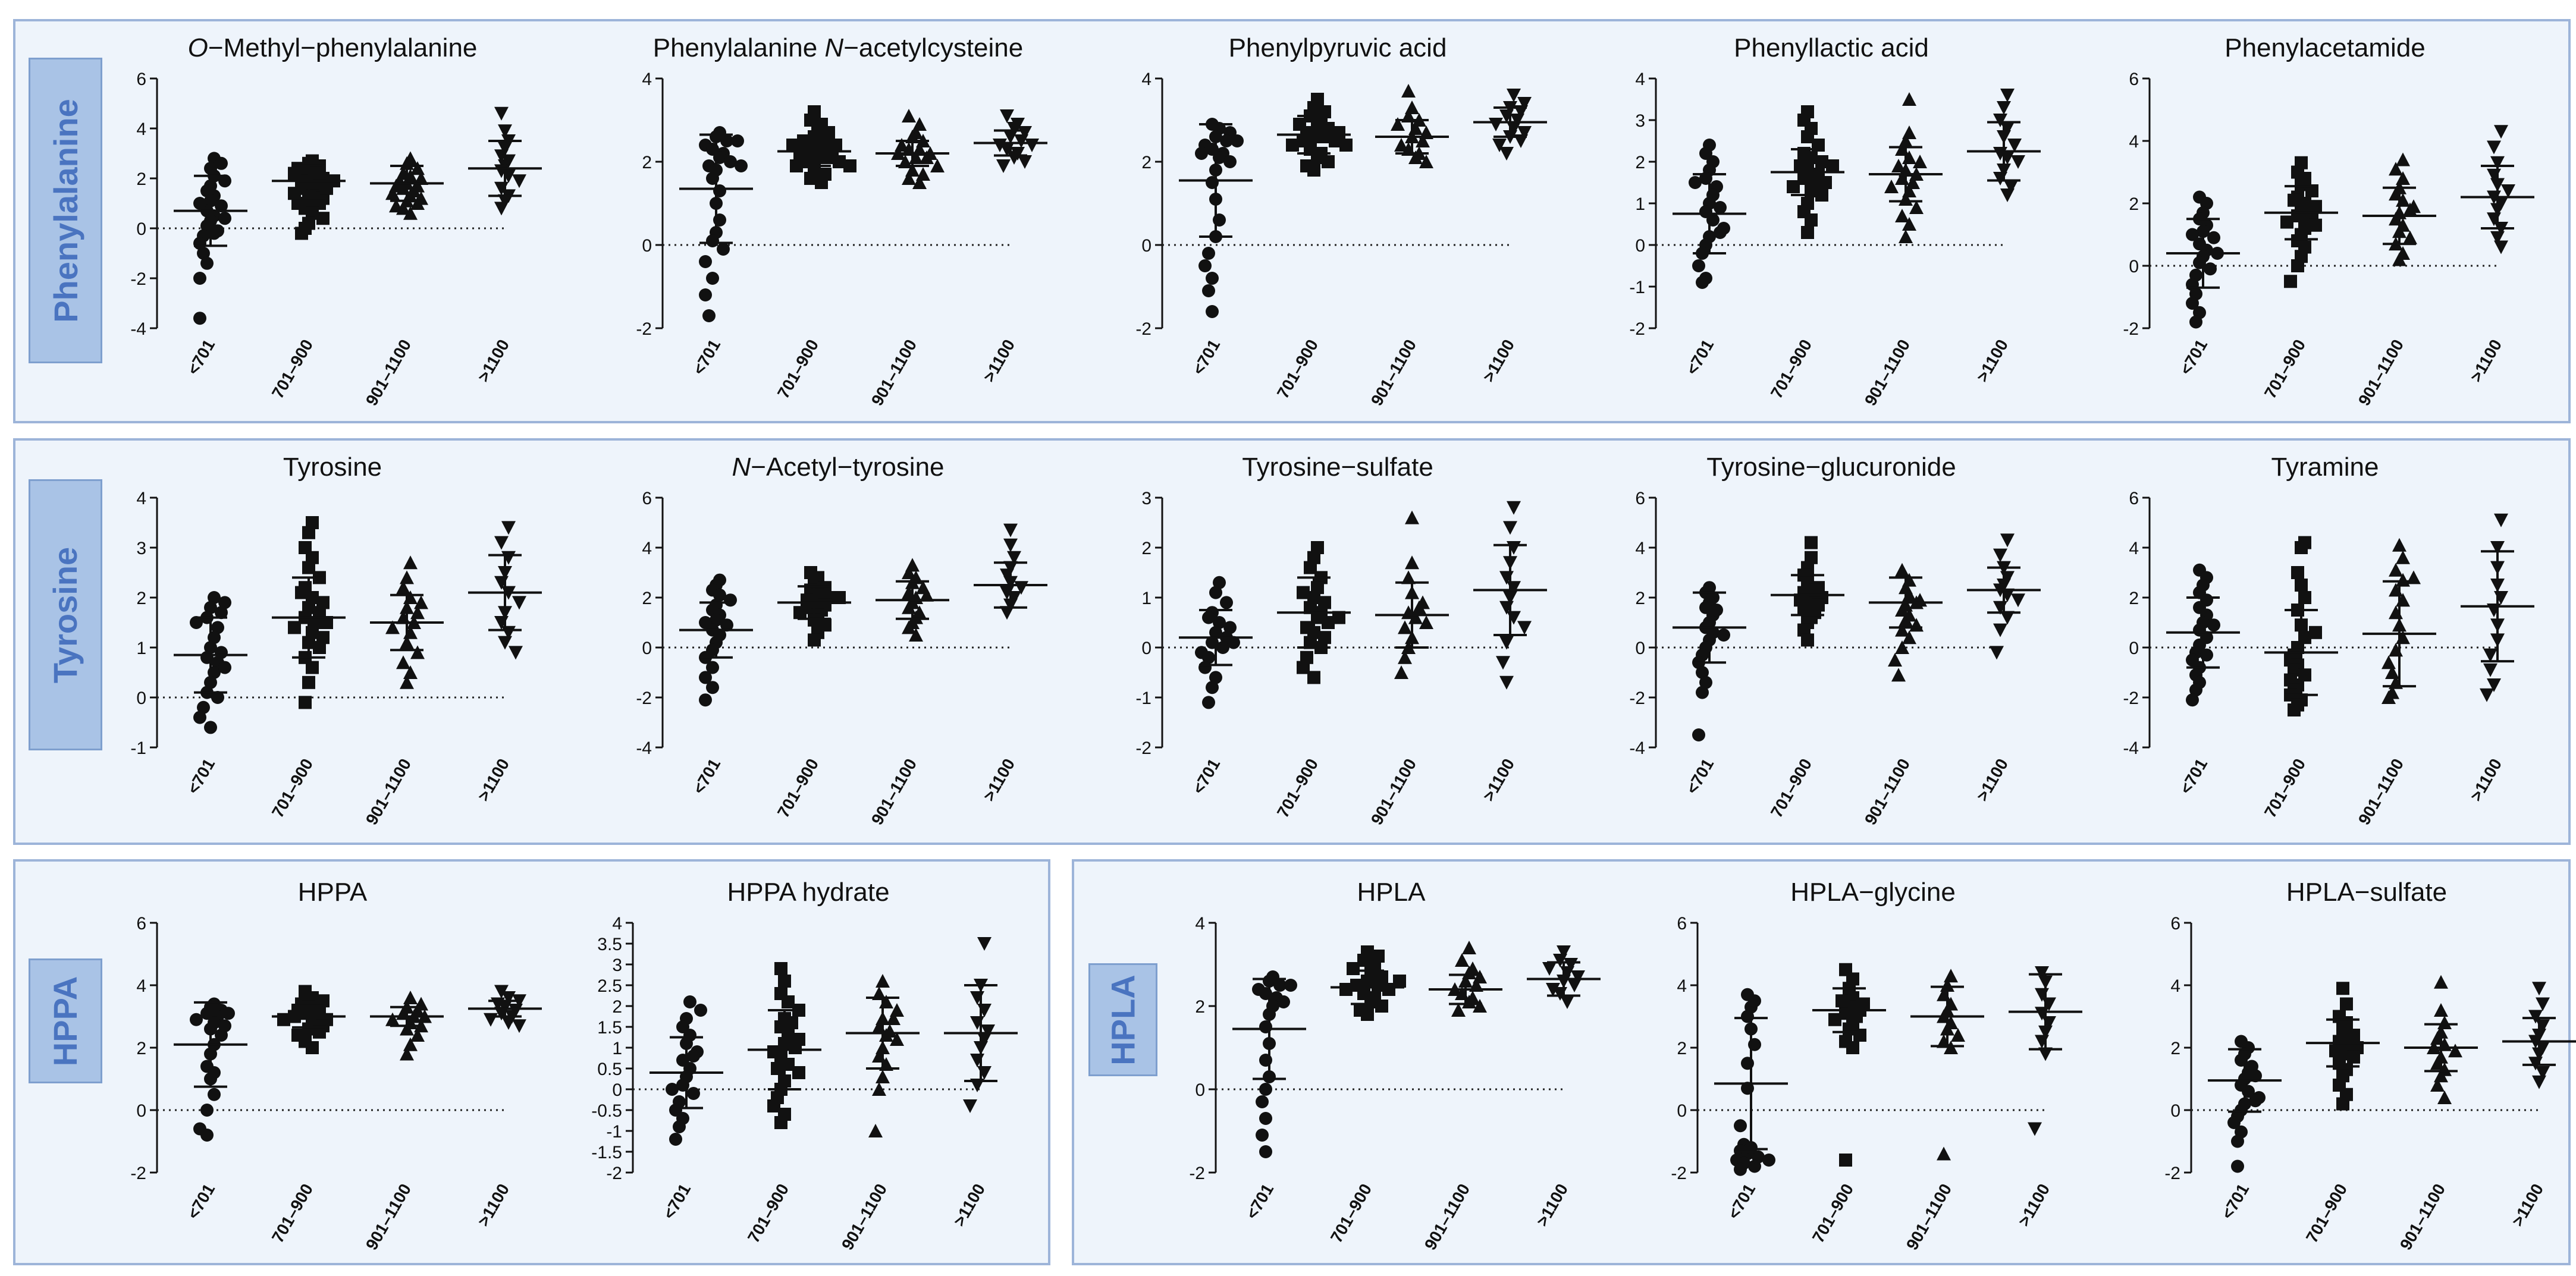 This screenshot has height=1276, width=2576. I want to click on chart-title: Phenyllactic acid, so click(1831, 48).